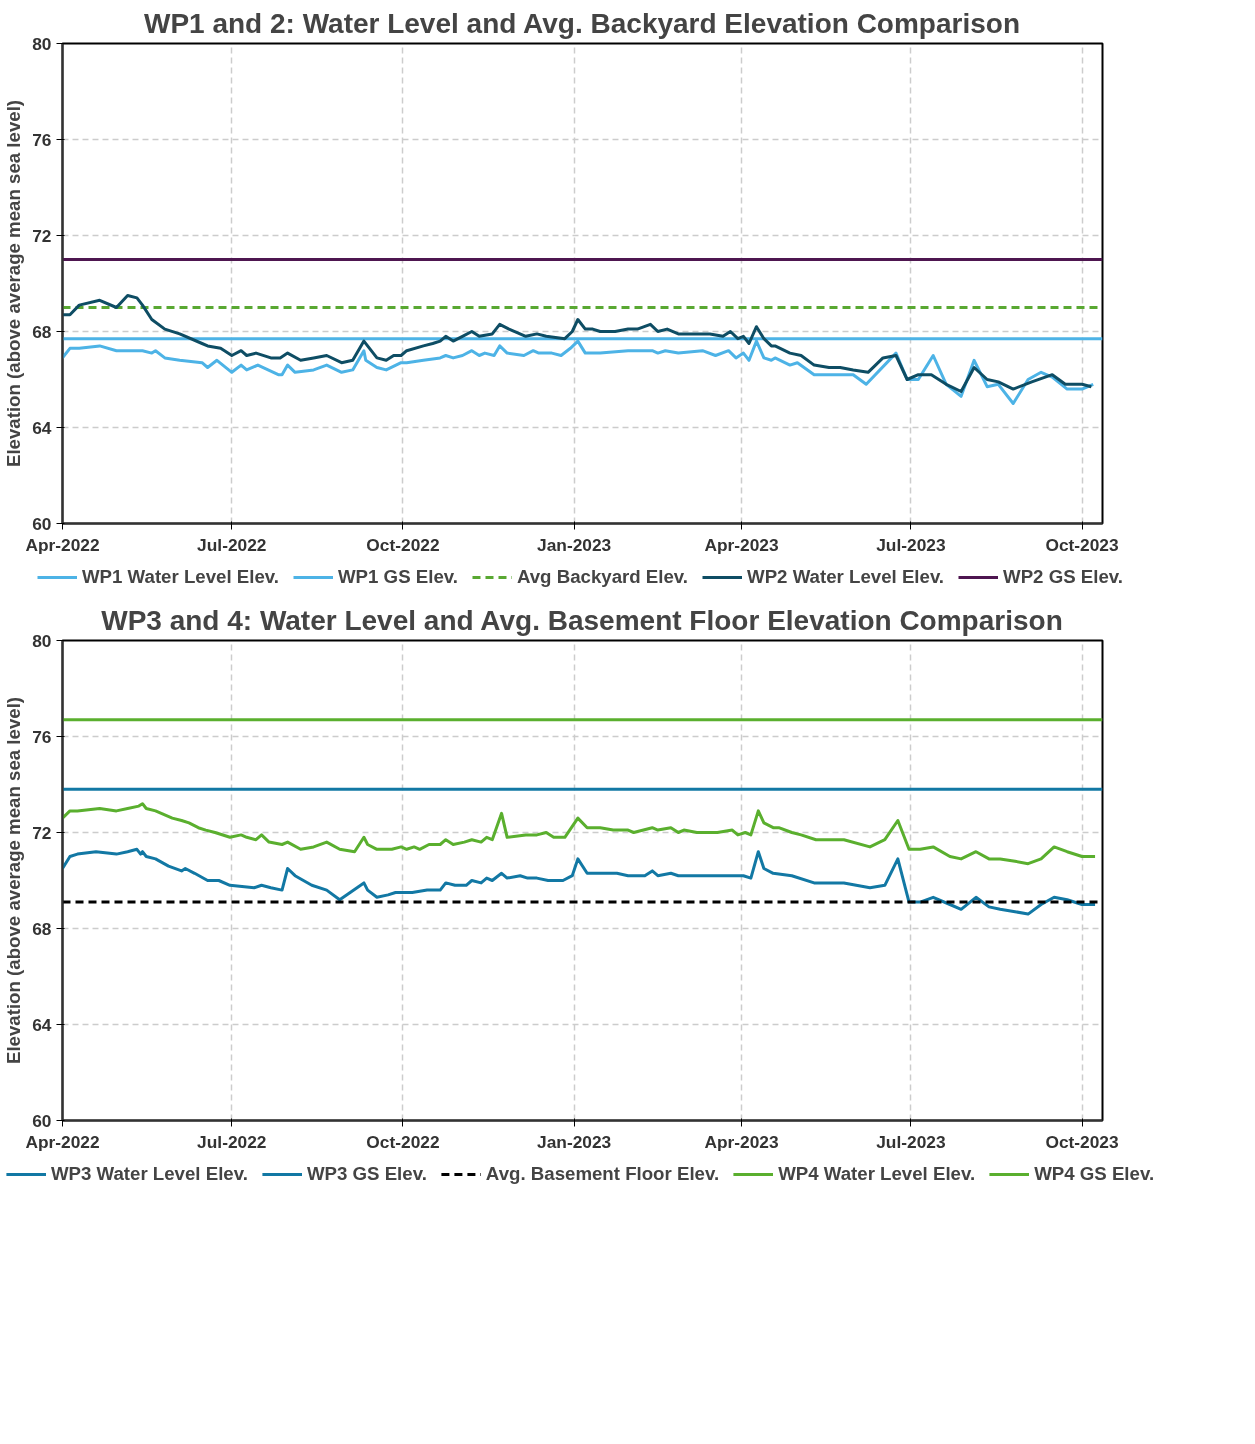  I want to click on legend-label: WP4 GS Elev., so click(1094, 1174).